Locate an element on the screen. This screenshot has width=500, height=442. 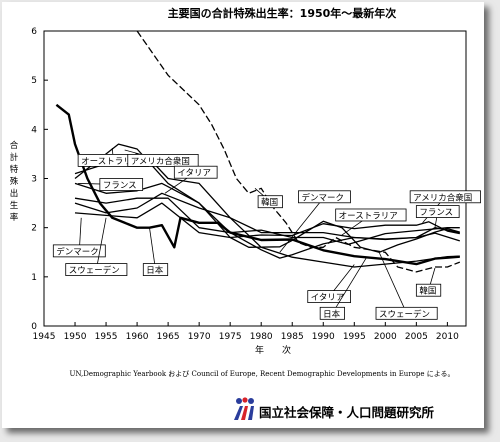
x-tick-label: 1985 is located at coordinates (292, 337).